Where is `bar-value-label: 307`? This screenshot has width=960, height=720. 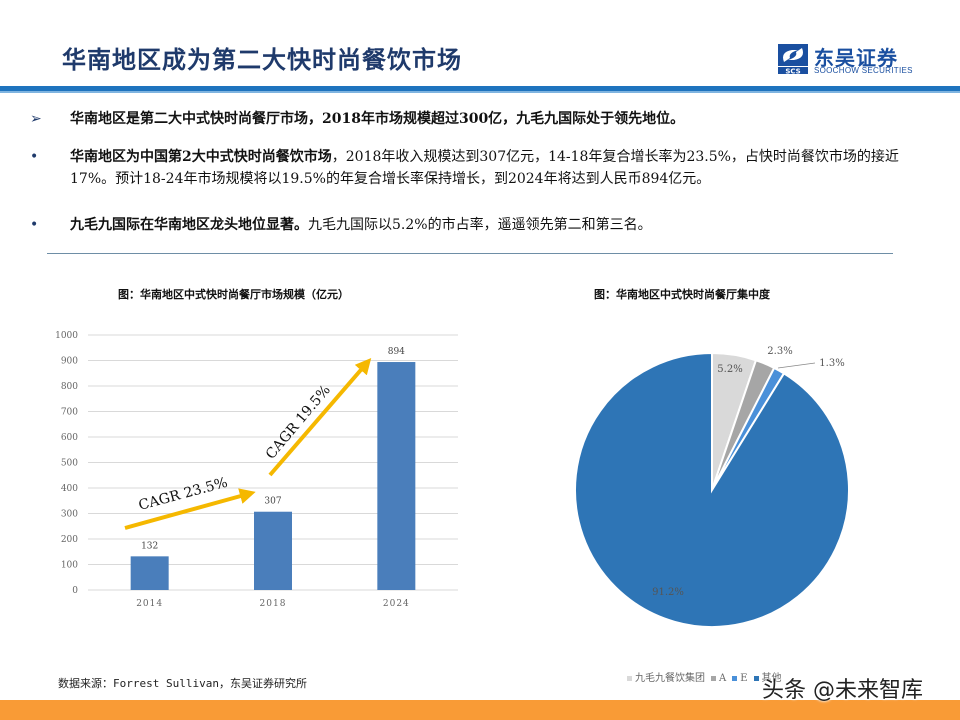
bar-value-label: 307 is located at coordinates (272, 502).